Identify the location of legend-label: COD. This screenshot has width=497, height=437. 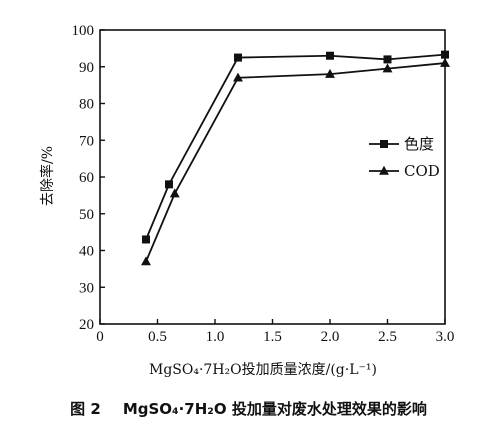
(422, 171).